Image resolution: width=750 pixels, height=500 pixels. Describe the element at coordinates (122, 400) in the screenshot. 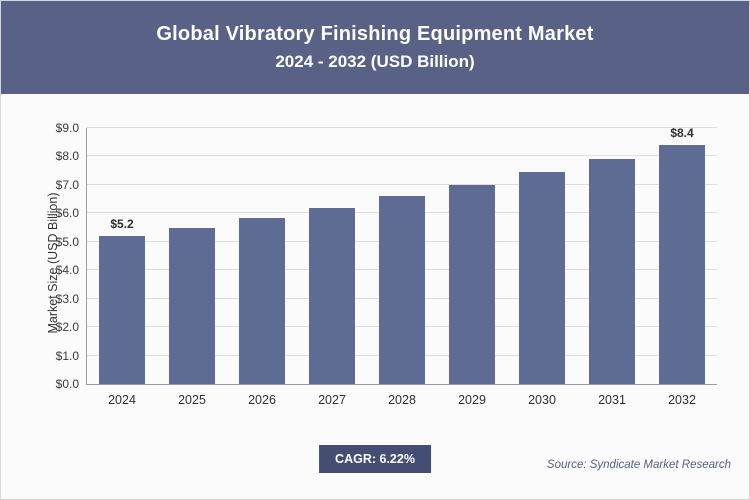

I see `x-tick-label: 2024` at that location.